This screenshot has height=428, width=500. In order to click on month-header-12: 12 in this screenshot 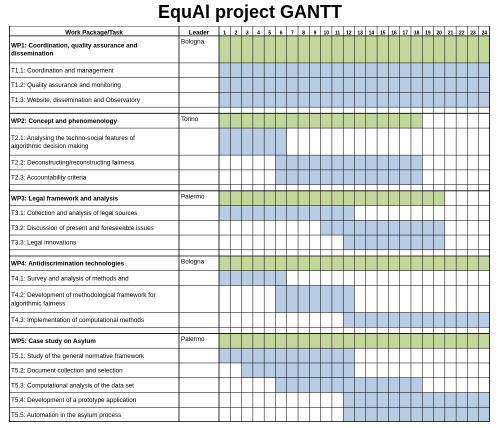, I will do `click(349, 33)`.